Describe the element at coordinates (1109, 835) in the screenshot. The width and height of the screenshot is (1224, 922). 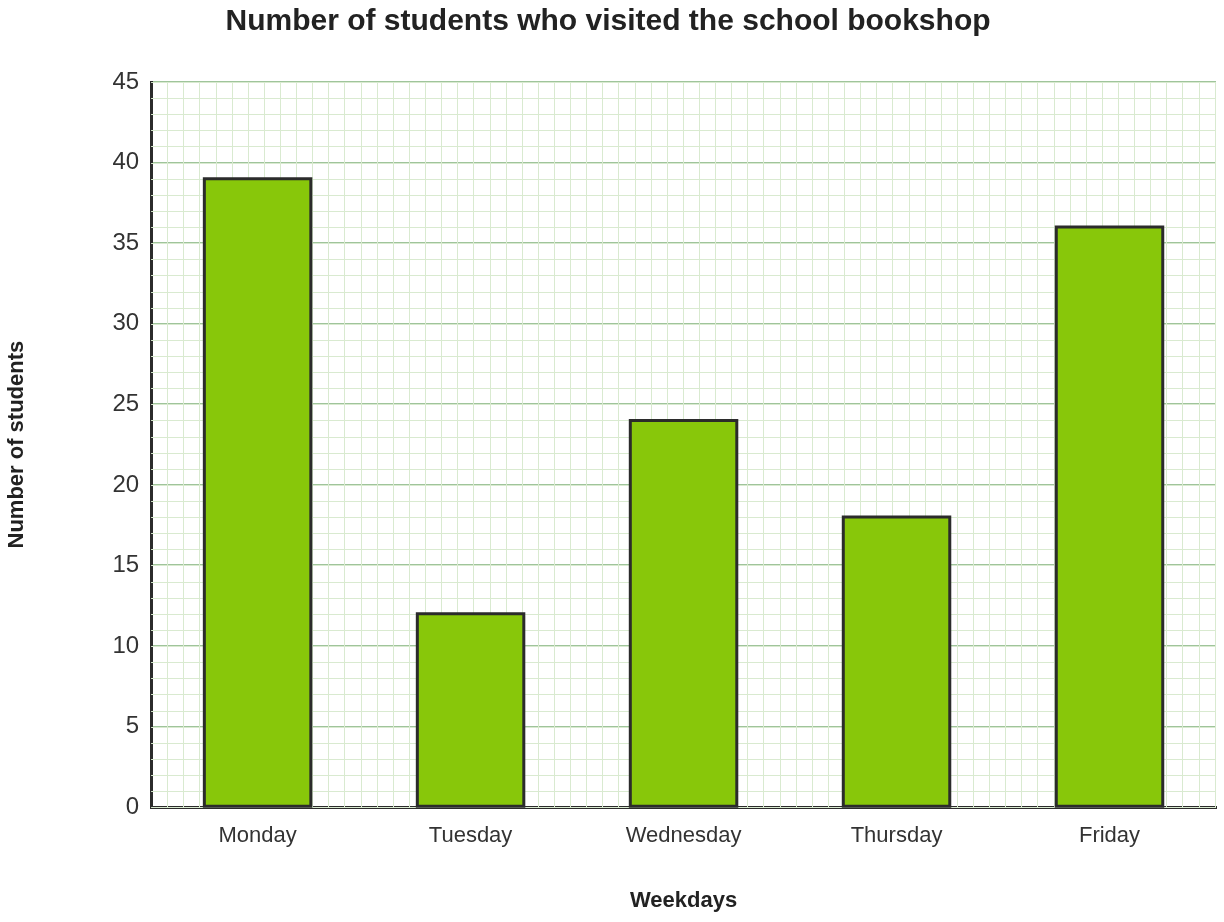
I see `x-tick-label: Friday` at that location.